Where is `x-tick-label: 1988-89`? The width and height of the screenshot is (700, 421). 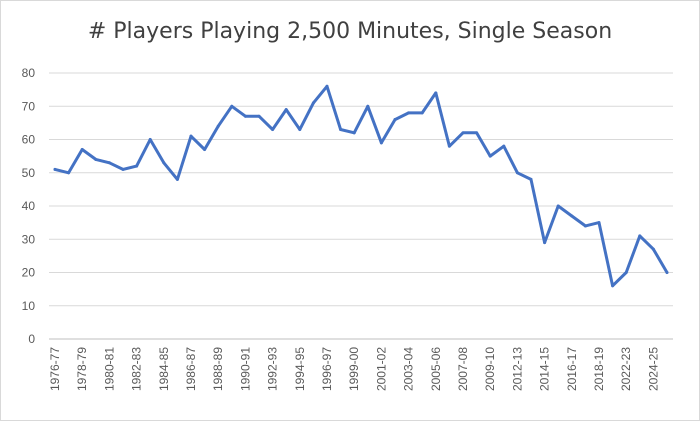
x-tick-label: 1988-89 is located at coordinates (218, 369).